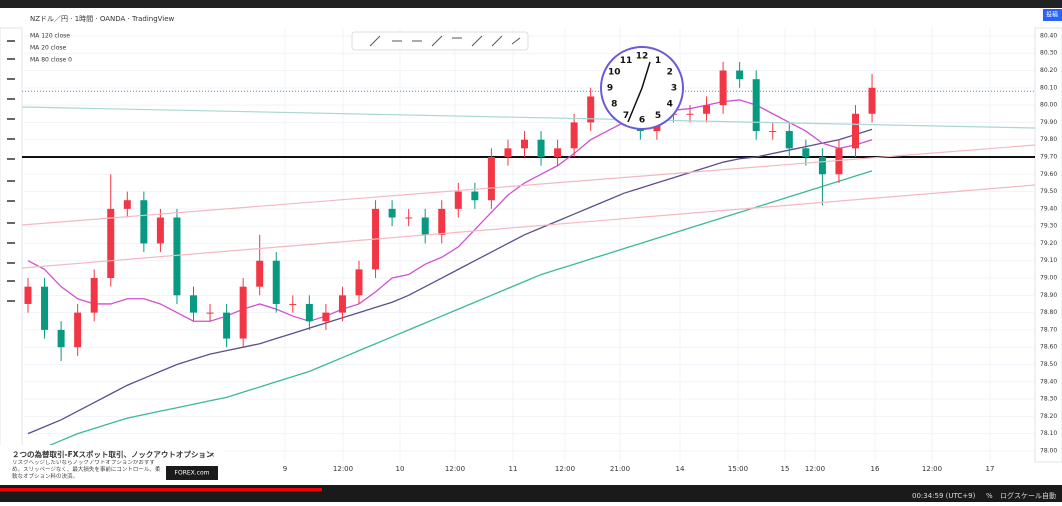 The height and width of the screenshot is (506, 1062). Describe the element at coordinates (1048, 35) in the screenshot. I see `y-tick-label: 80.40` at that location.